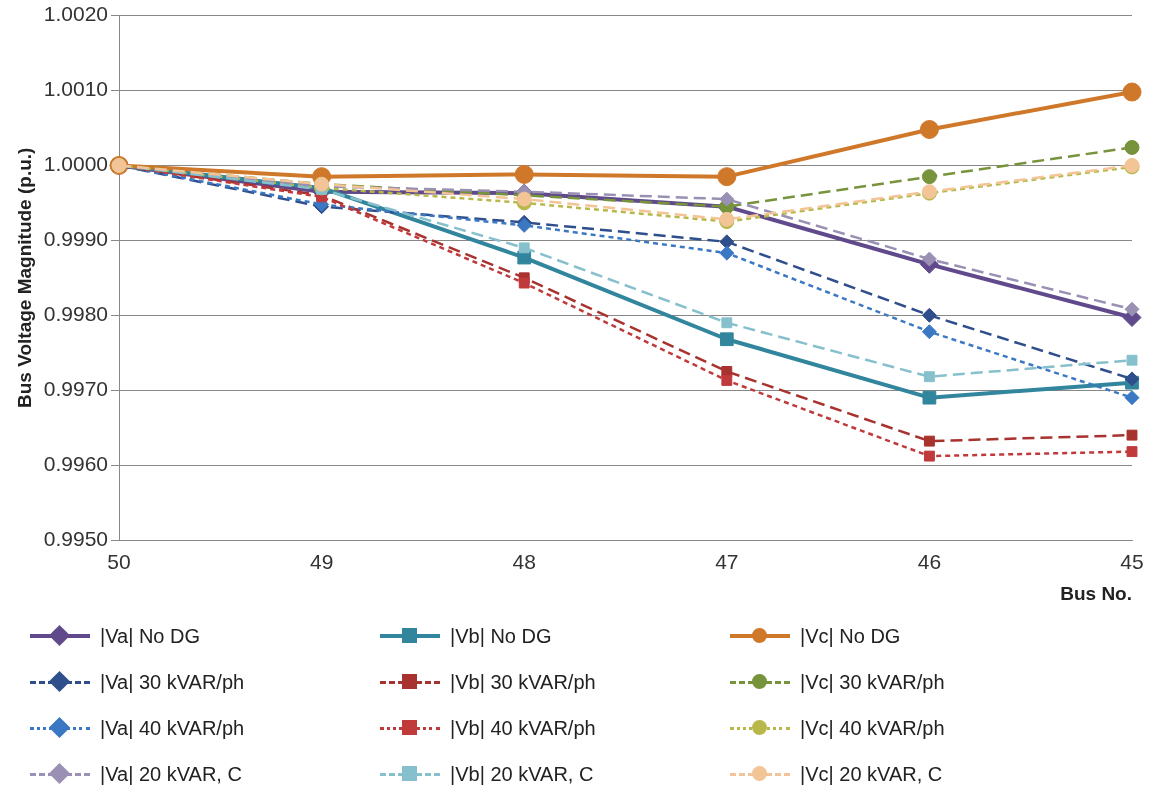 The height and width of the screenshot is (803, 1152). I want to click on y-tick-label: 0.9950, so click(76, 538).